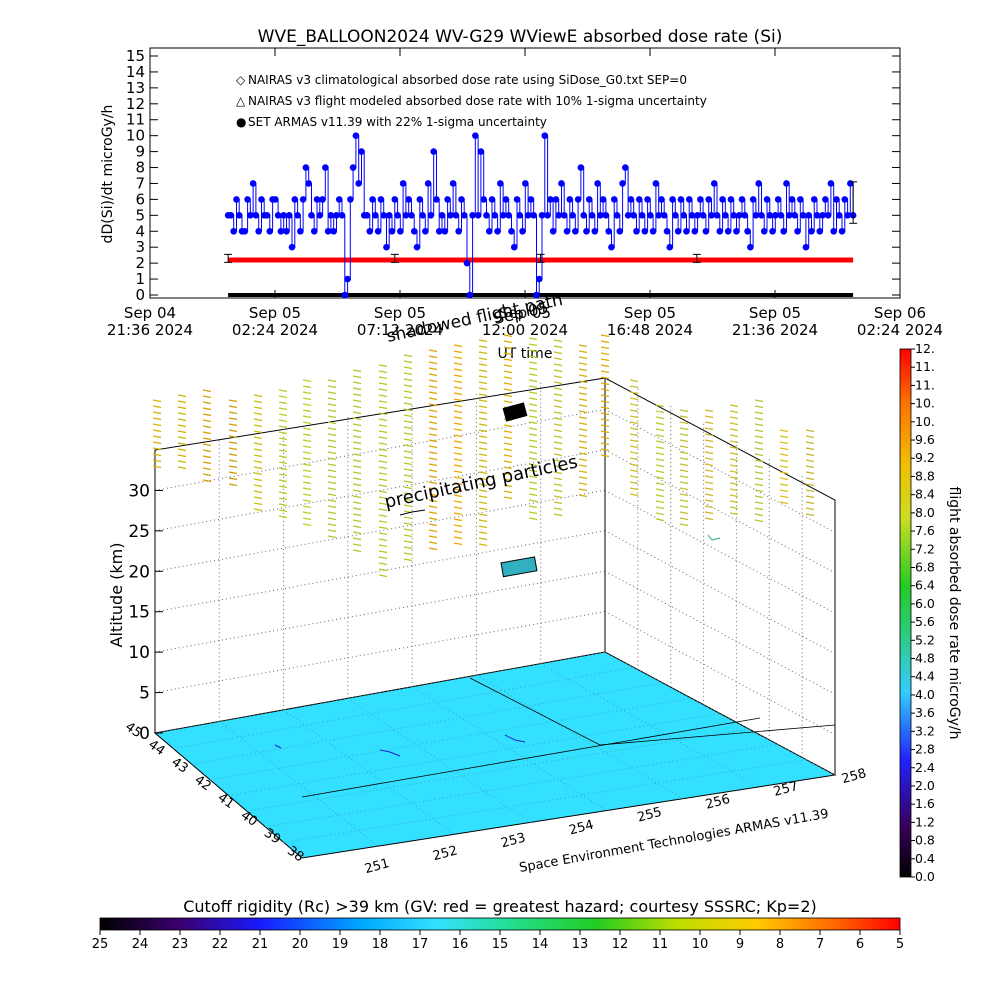  I want to click on cutoff-tick-label: 10, so click(700, 944).